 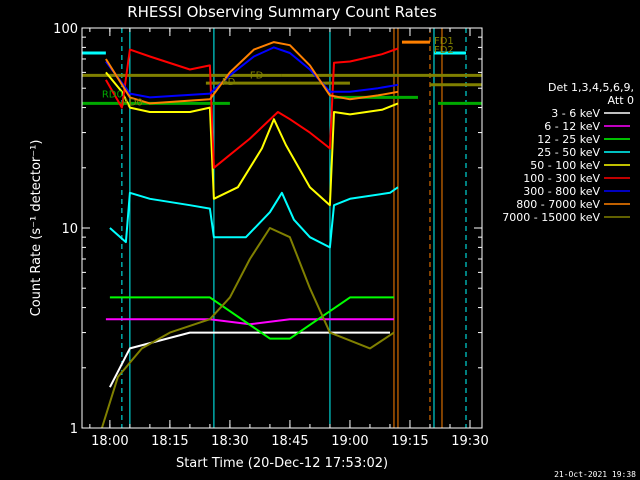 I want to click on legend-label-8: 7000 - 15000 keV, so click(x=551, y=217).